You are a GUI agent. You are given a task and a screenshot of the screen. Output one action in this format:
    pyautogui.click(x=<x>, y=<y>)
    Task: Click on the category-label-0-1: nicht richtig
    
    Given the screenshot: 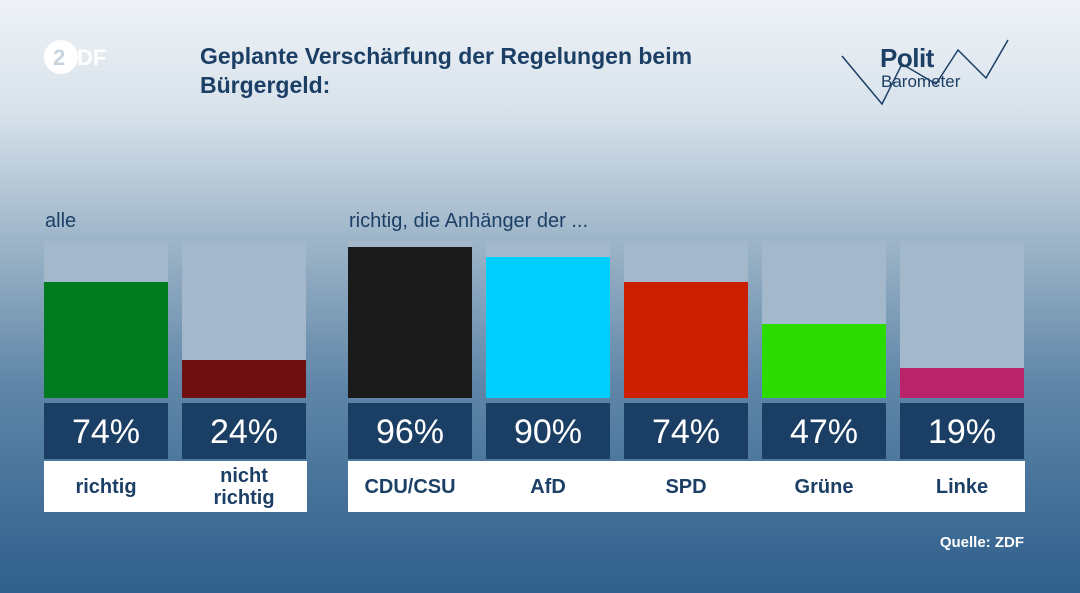 What is the action you would take?
    pyautogui.click(x=244, y=486)
    